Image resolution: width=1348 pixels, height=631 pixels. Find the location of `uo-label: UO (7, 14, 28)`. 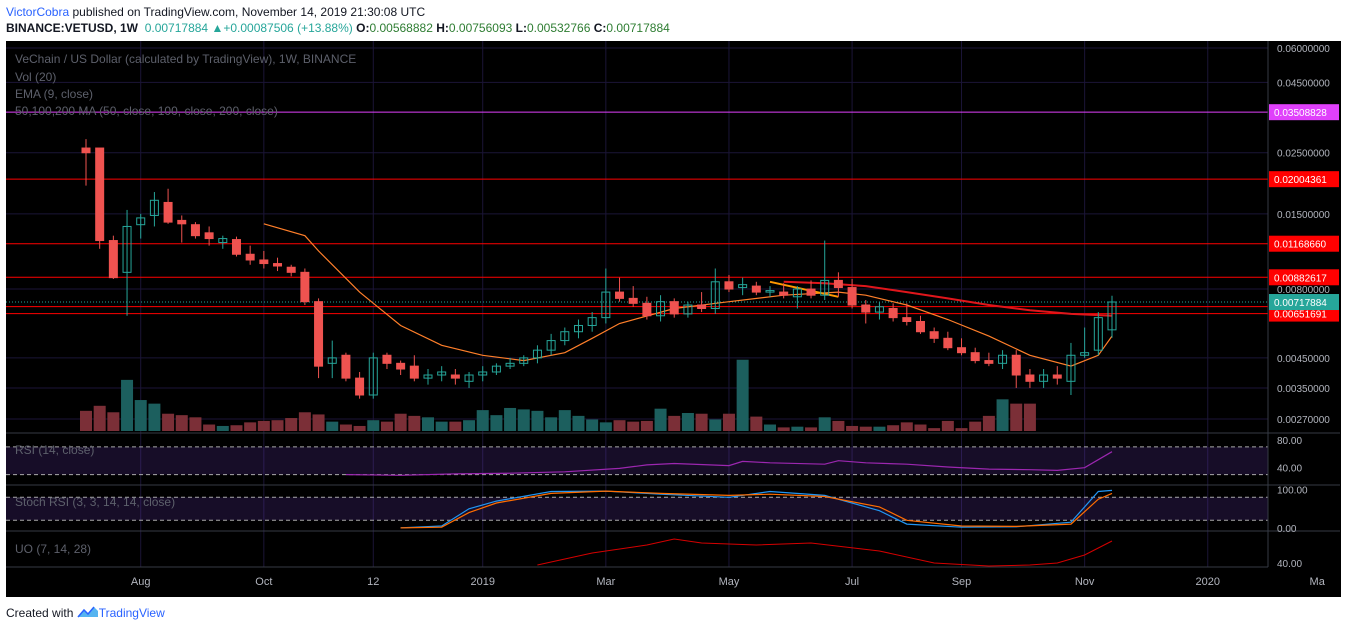

uo-label: UO (7, 14, 28) is located at coordinates (53, 549).